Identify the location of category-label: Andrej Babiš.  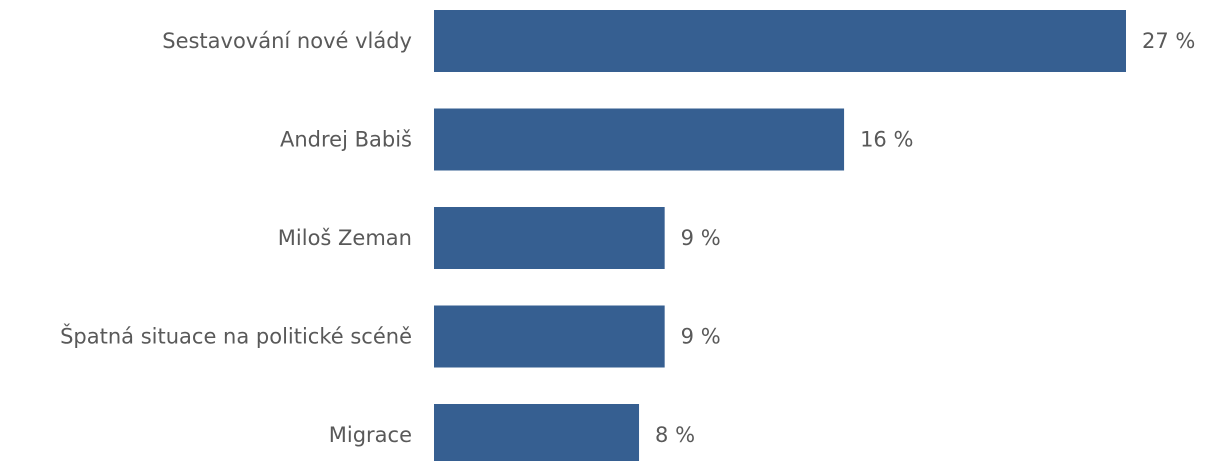
(346, 140).